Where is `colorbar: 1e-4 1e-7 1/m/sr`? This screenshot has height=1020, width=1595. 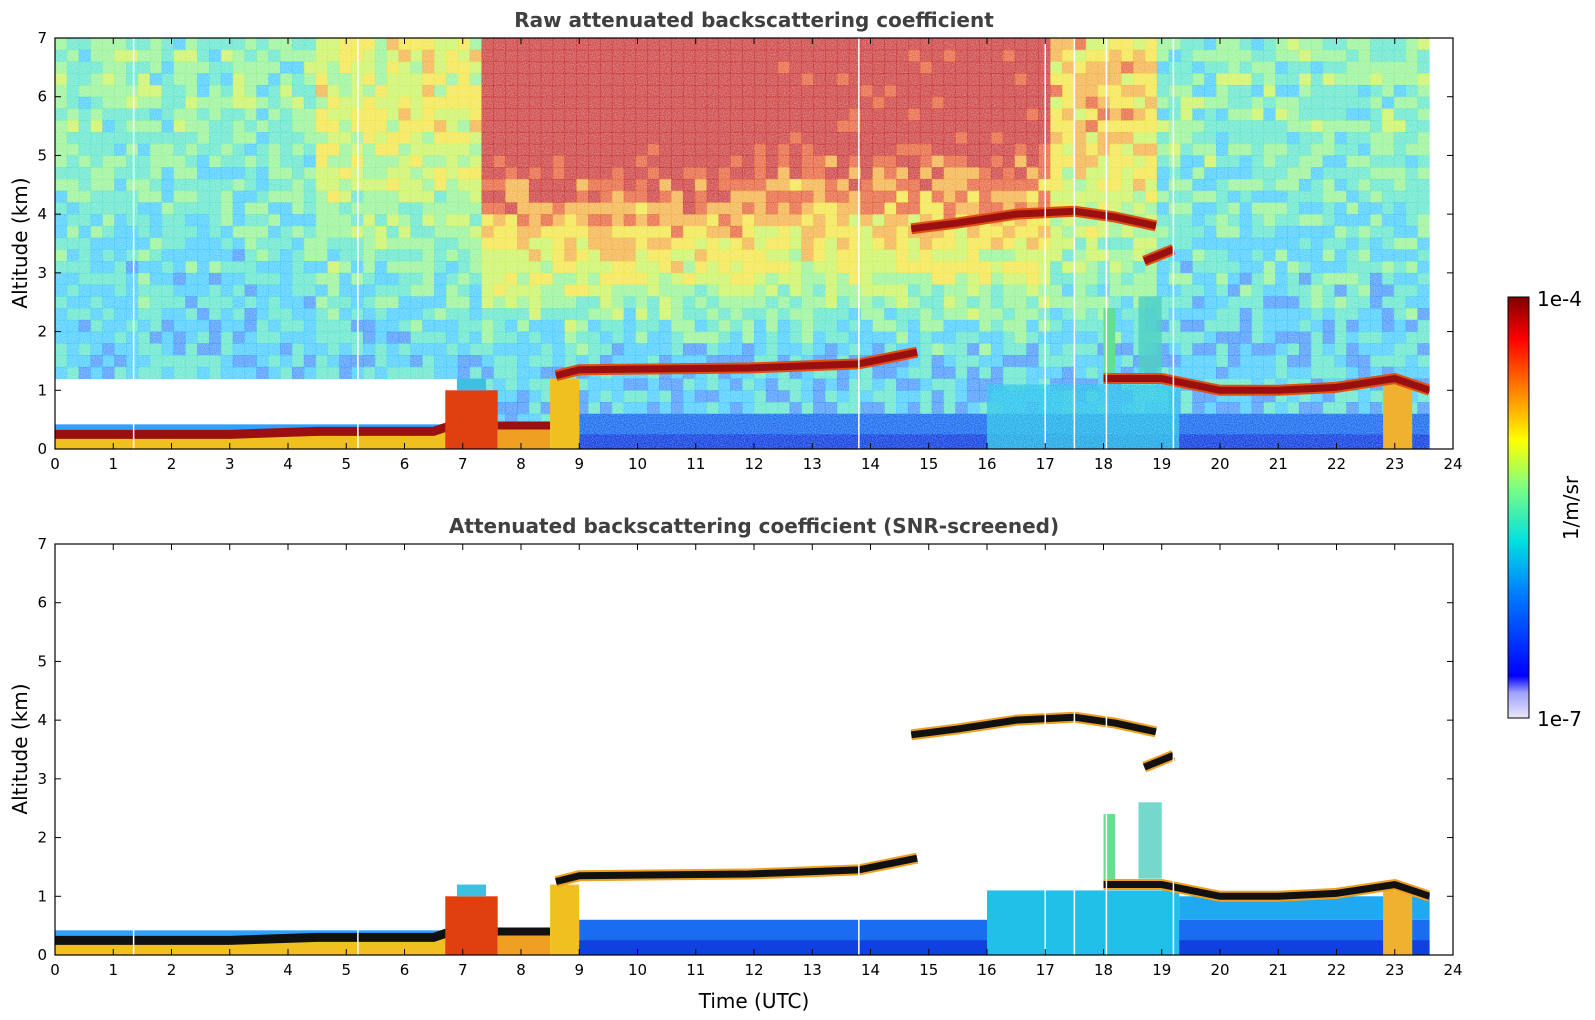 colorbar: 1e-4 1e-7 1/m/sr is located at coordinates (1545, 509).